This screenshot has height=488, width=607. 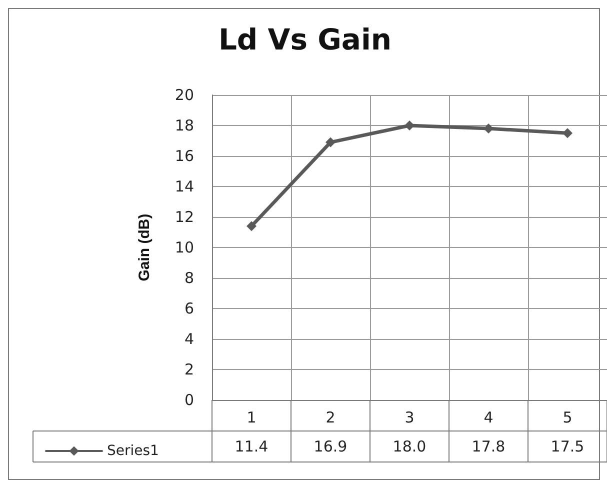 What do you see at coordinates (133, 451) in the screenshot?
I see `legend-label: Series1` at bounding box center [133, 451].